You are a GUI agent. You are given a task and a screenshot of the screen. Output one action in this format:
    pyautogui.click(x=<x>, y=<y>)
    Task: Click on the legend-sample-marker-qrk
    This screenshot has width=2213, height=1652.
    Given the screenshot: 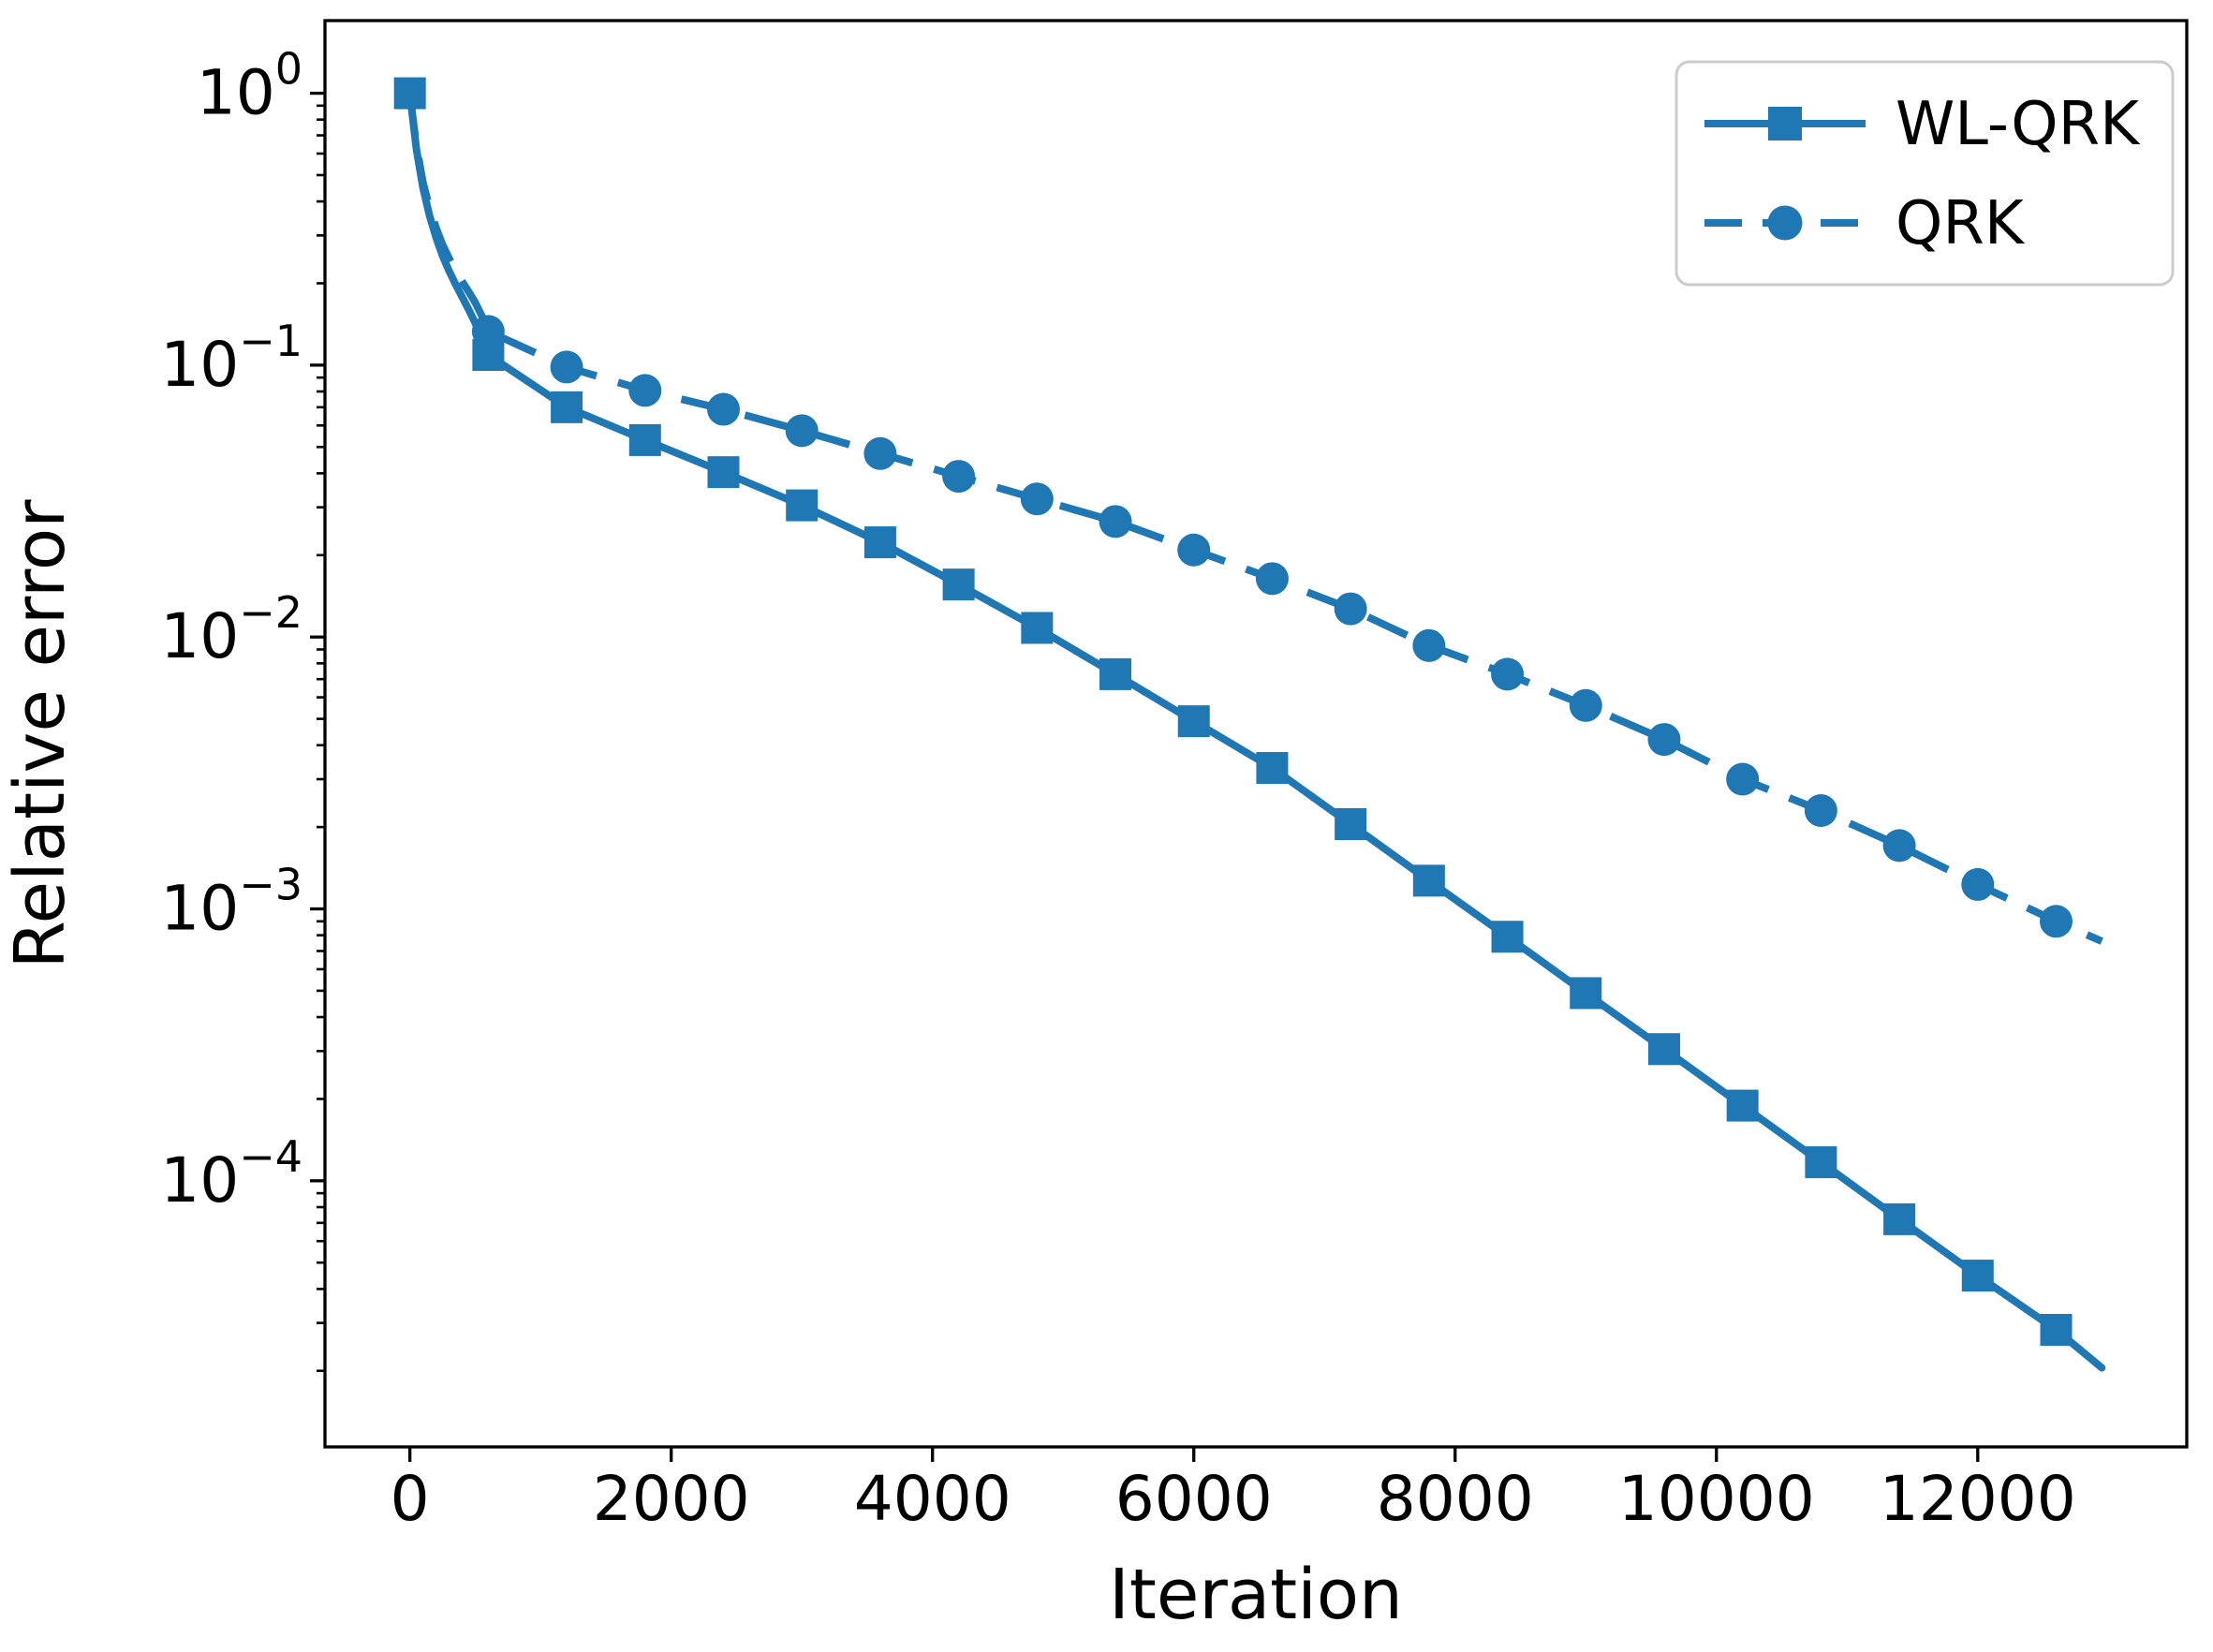 What is the action you would take?
    pyautogui.click(x=1785, y=223)
    